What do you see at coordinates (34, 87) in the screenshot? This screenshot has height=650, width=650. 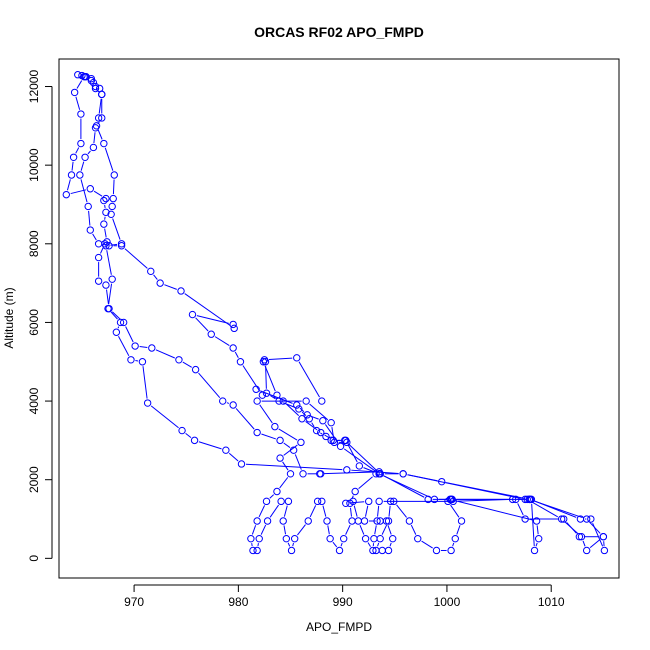 I see `y-tick-label: 12000` at bounding box center [34, 87].